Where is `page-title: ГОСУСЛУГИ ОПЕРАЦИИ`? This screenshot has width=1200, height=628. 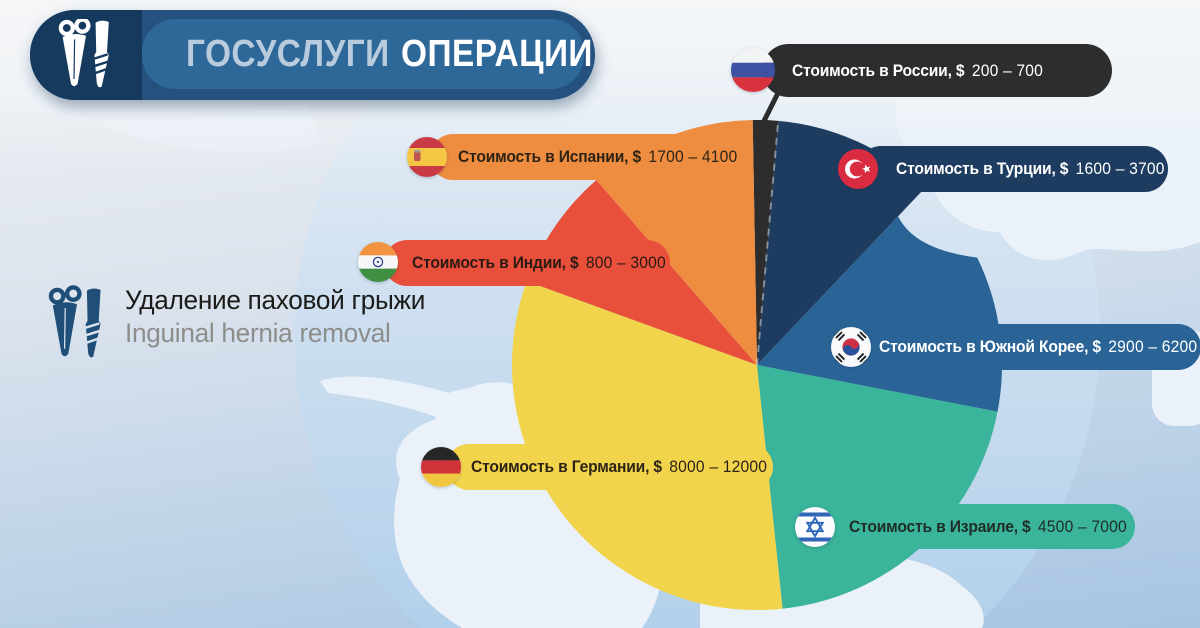 page-title: ГОСУСЛУГИ ОПЕРАЦИИ is located at coordinates (389, 54).